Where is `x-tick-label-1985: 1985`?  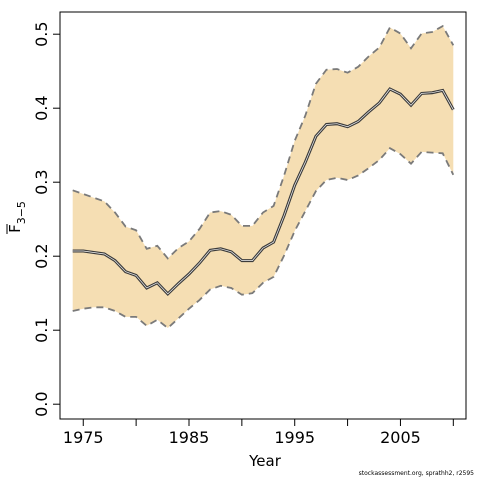 x-tick-label-1985: 1985 is located at coordinates (189, 437).